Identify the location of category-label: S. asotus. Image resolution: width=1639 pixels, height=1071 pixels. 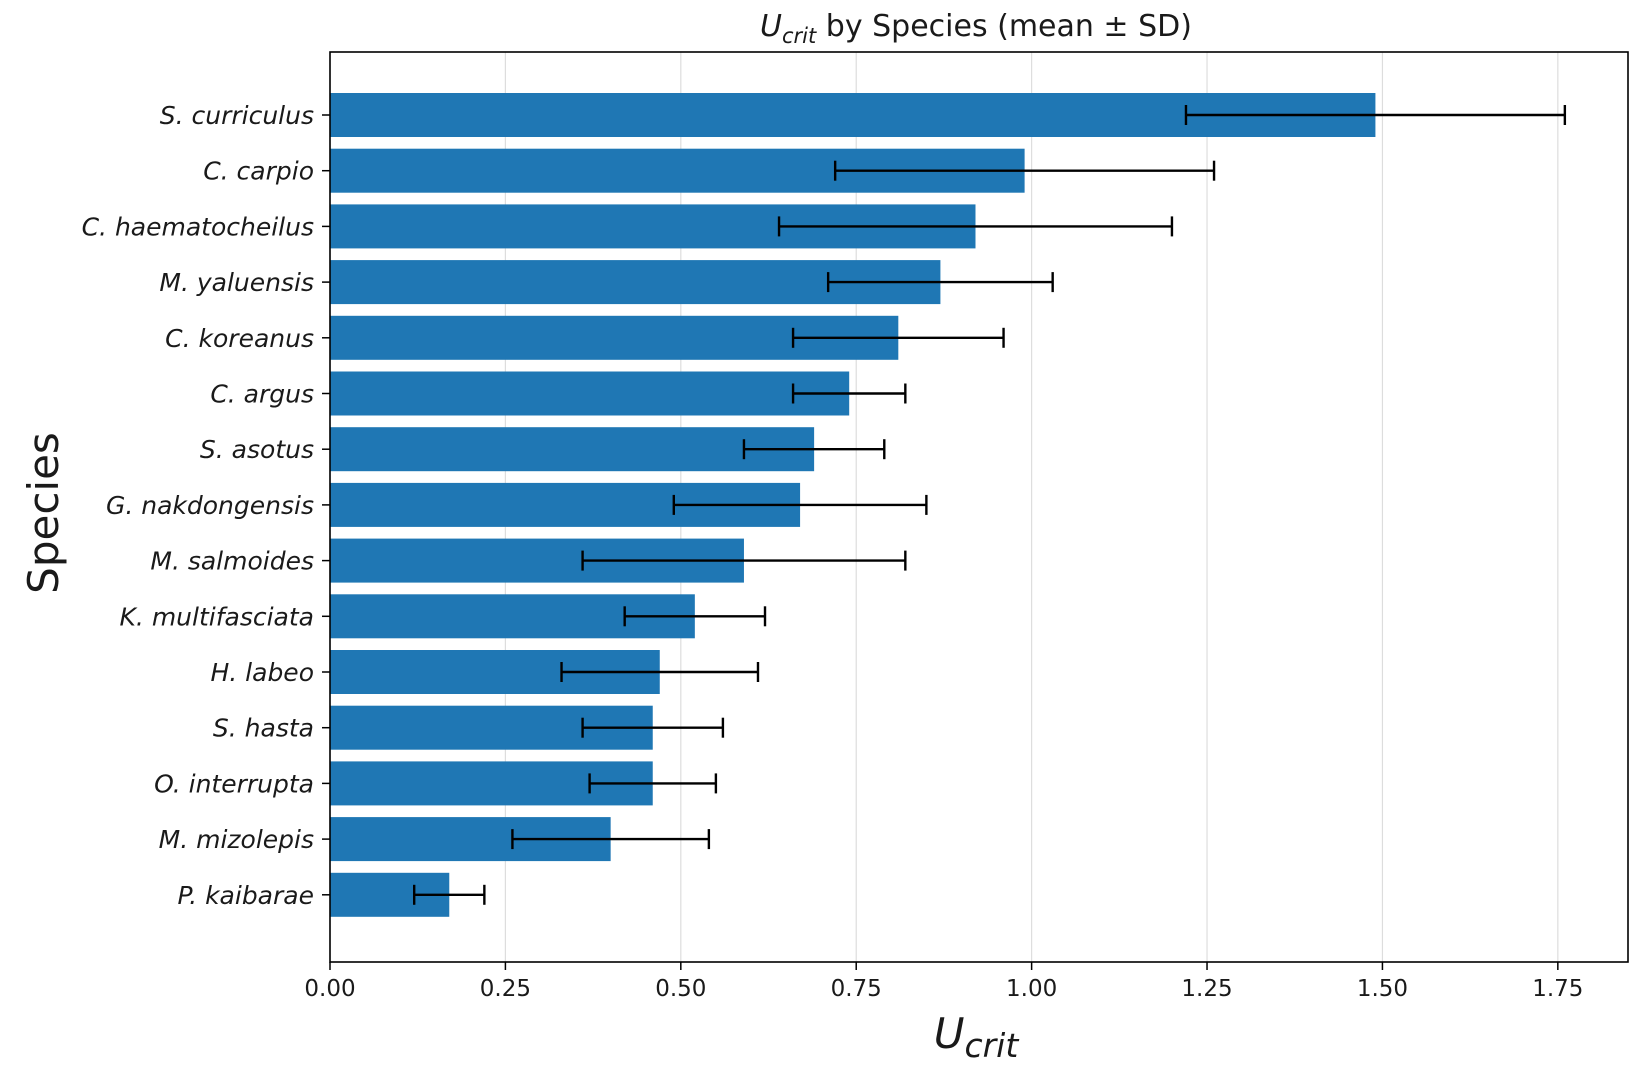
(257, 449).